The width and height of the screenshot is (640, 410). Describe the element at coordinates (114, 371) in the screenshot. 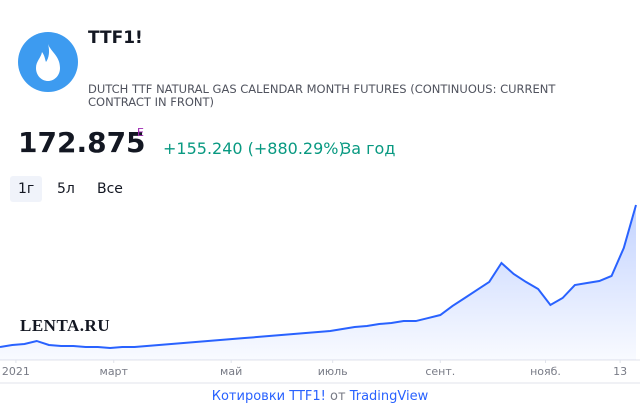

I see `x-tick-label: март` at that location.